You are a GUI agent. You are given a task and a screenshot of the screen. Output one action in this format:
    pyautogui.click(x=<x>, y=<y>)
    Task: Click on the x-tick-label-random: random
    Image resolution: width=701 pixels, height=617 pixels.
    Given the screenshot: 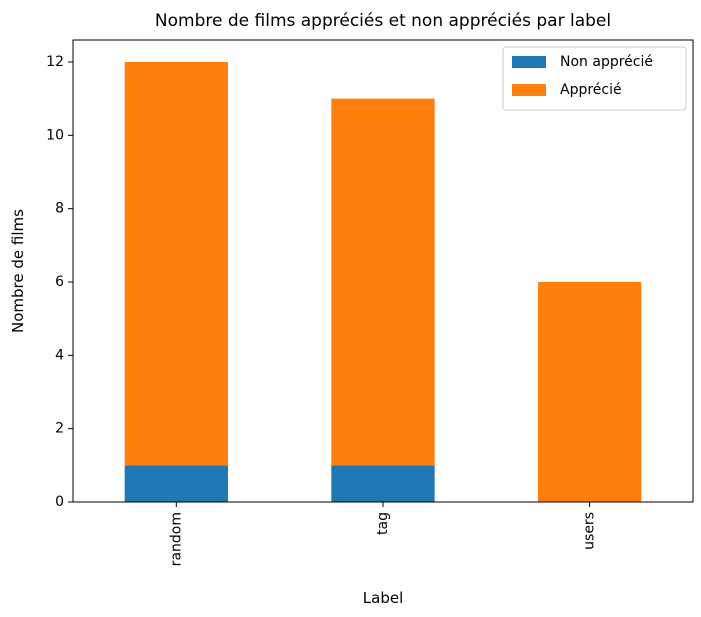 What is the action you would take?
    pyautogui.click(x=176, y=539)
    